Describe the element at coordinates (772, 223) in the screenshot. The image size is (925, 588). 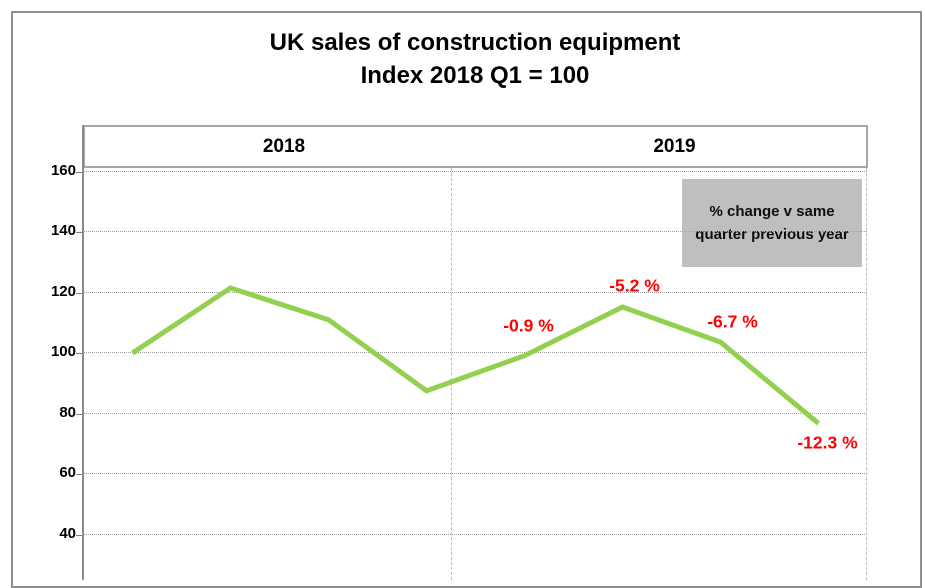
I see `note-box: % change v same quarter previous year` at that location.